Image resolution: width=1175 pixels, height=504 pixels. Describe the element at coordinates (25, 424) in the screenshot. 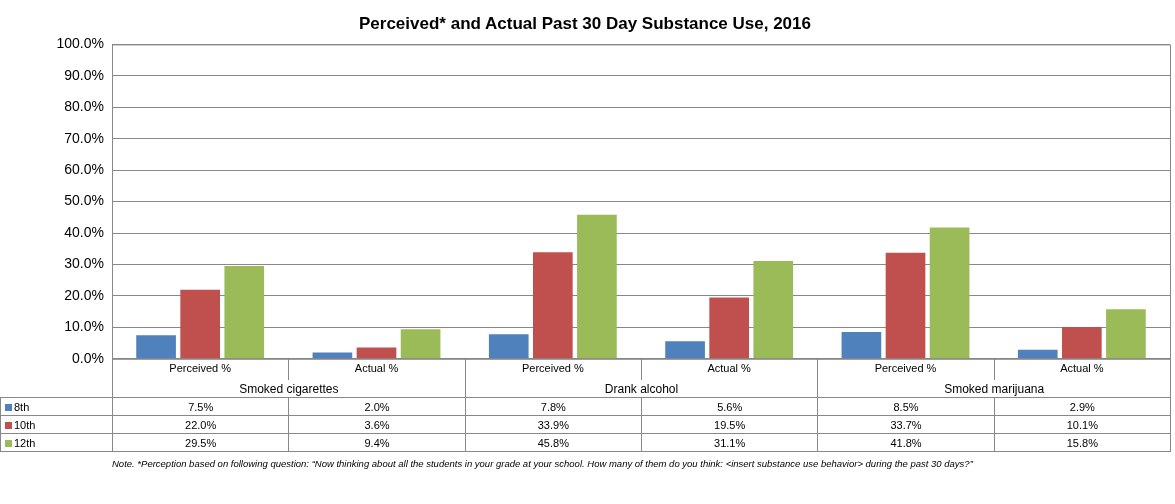

I see `legend-label: 10th` at that location.